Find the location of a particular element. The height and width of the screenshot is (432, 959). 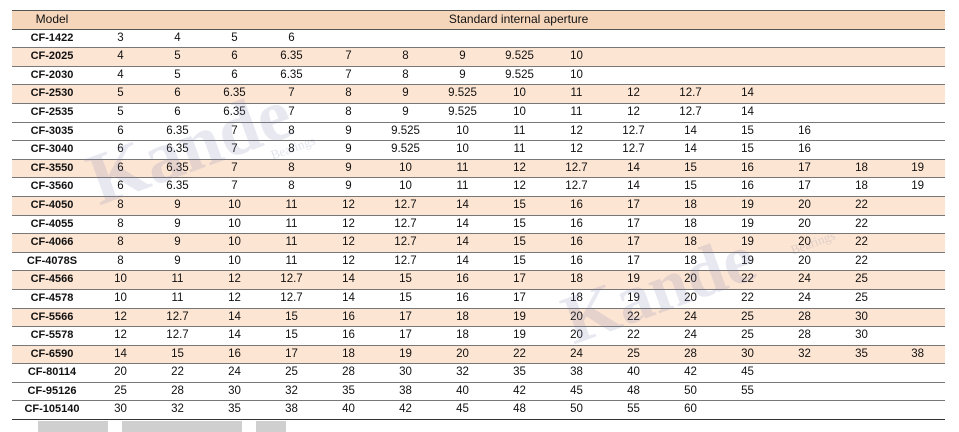

aperture-cell: 9 is located at coordinates (462, 56).